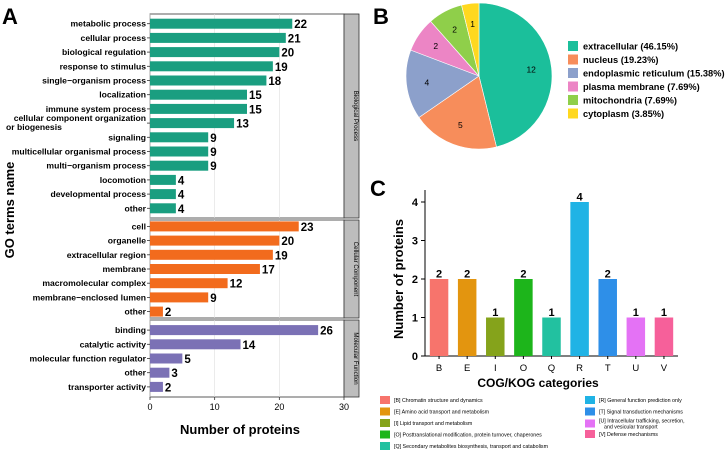 The height and width of the screenshot is (453, 726). Describe the element at coordinates (415, 357) in the screenshot. I see `y-tick-label: 0` at that location.